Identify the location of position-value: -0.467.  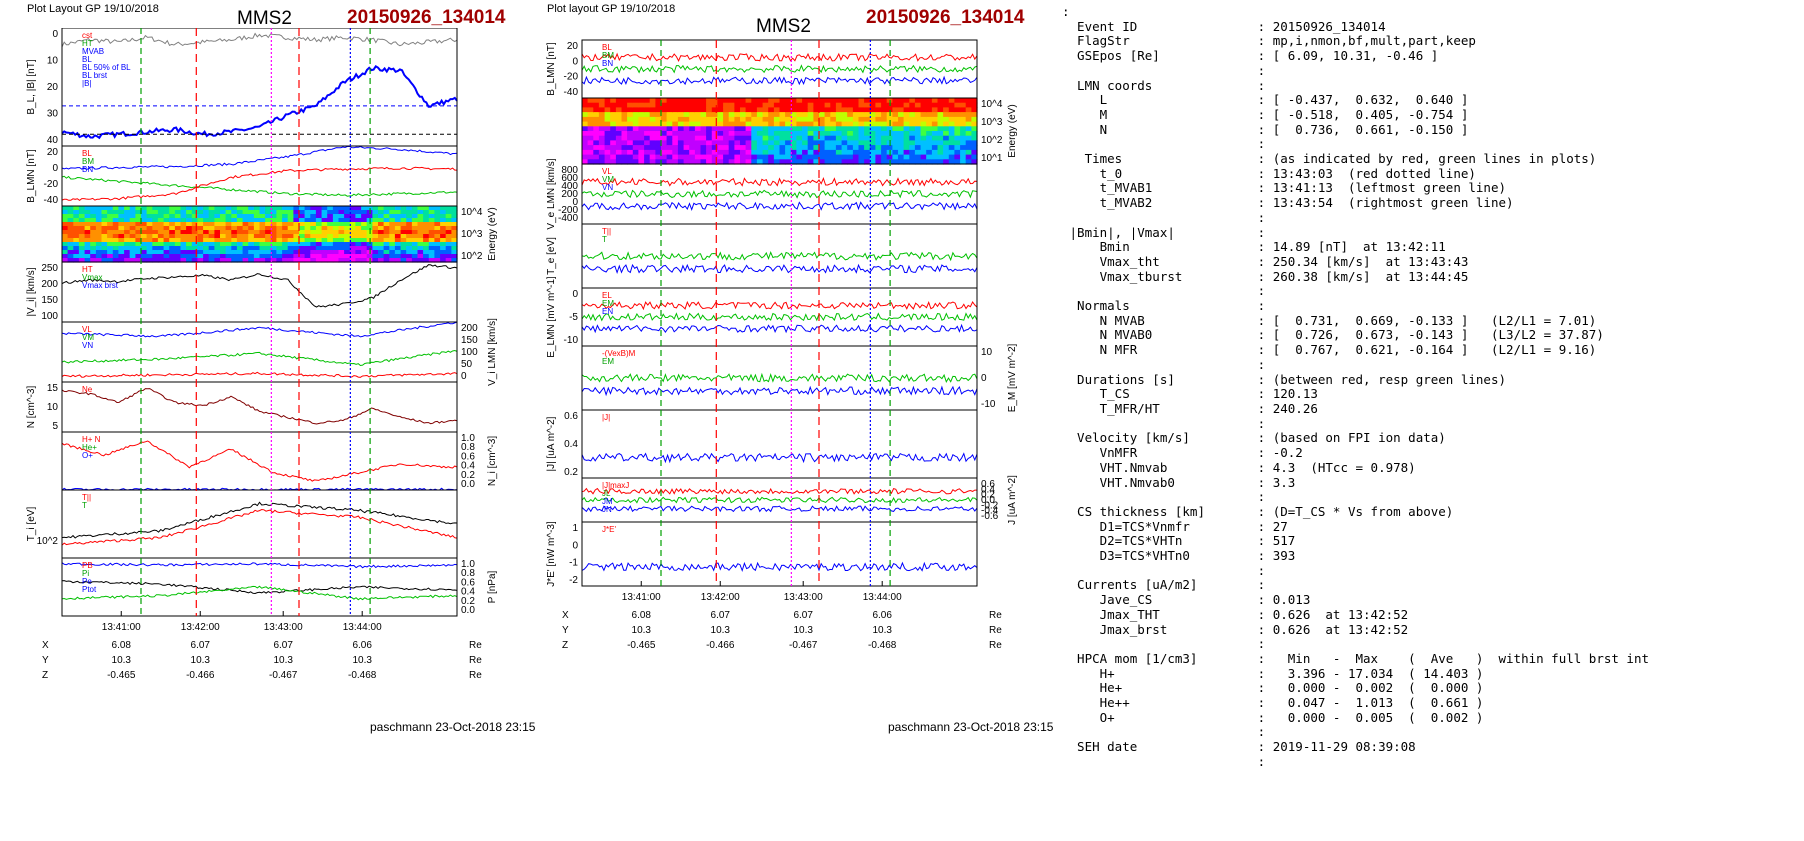
(283, 675).